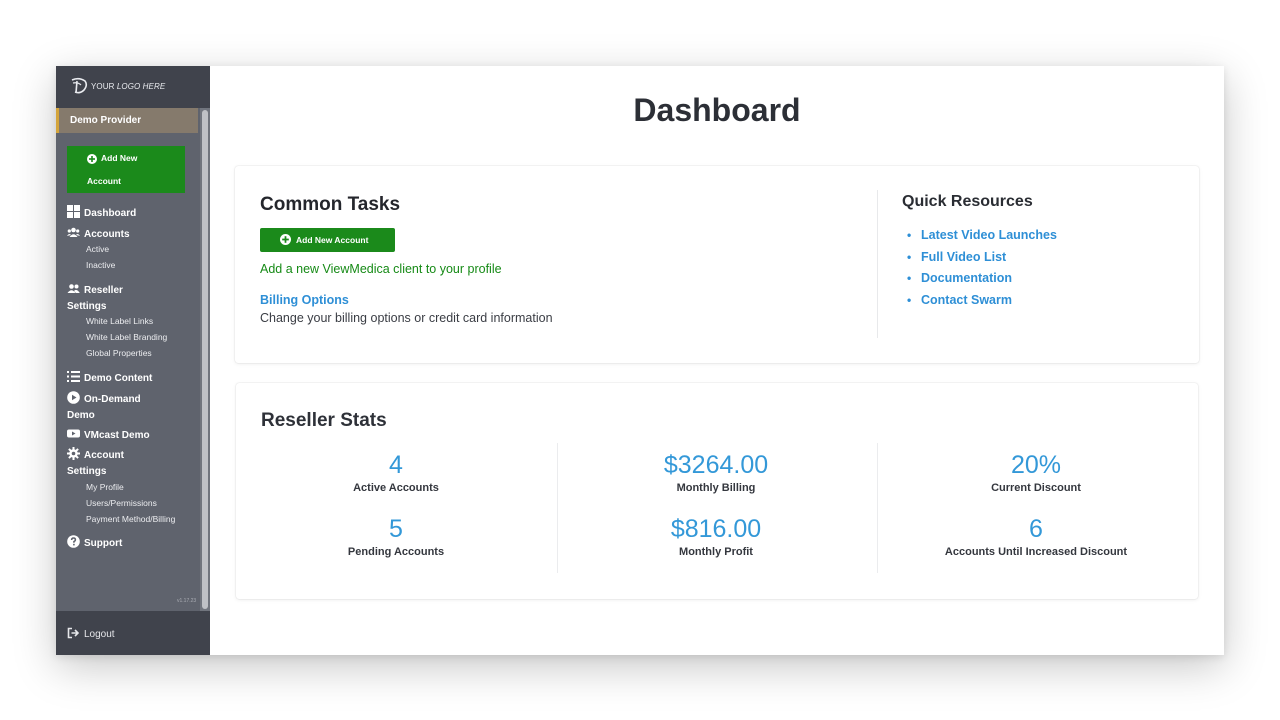  I want to click on stat-label: Pending Accounts, so click(396, 552).